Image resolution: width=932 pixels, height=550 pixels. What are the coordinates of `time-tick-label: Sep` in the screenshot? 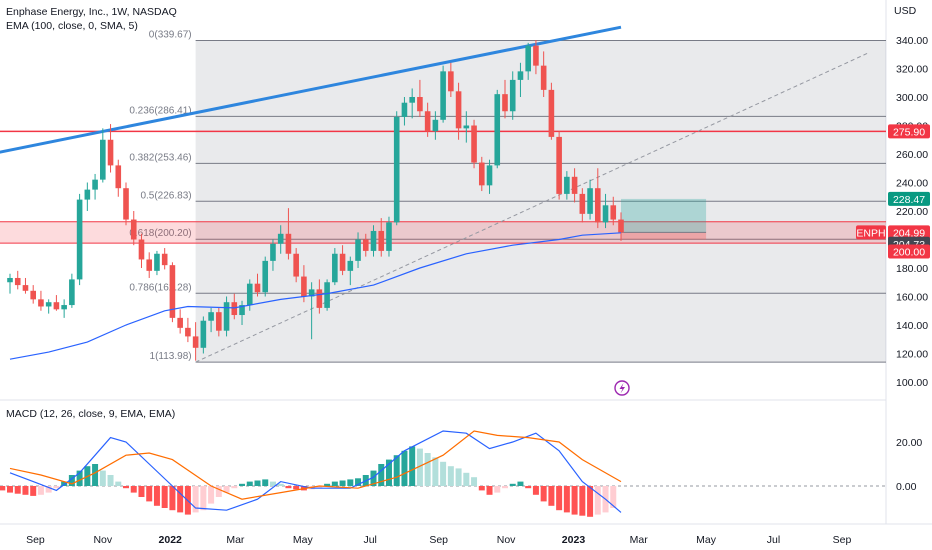 It's located at (842, 540).